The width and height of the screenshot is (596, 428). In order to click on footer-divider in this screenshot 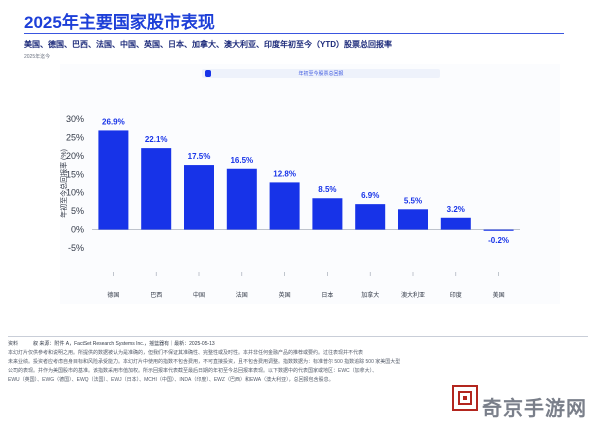, I will do `click(298, 336)`.